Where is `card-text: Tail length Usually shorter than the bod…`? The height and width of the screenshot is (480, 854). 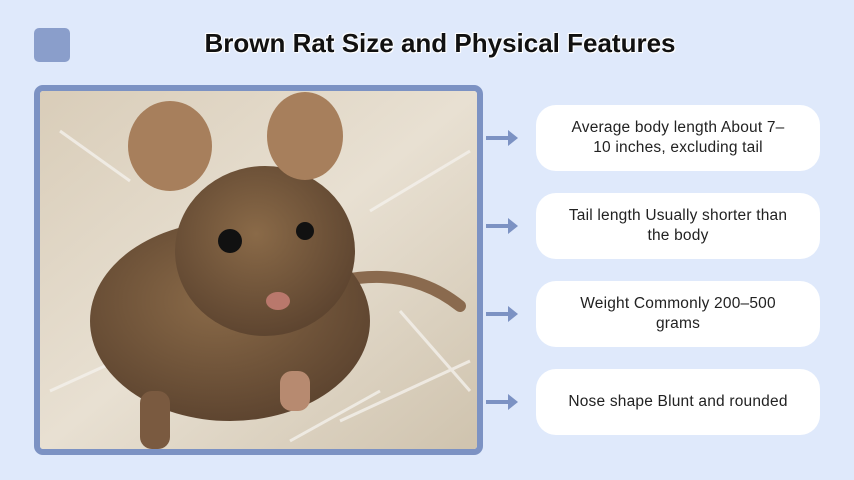
card-text: Tail length Usually shorter than the bod… is located at coordinates (678, 225).